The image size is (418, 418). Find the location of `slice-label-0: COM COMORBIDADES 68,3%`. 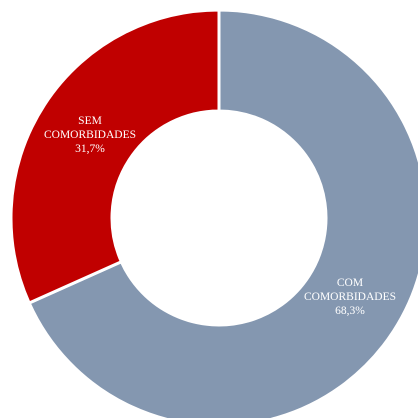

slice-label-0: COM COMORBIDADES 68,3% is located at coordinates (350, 297).